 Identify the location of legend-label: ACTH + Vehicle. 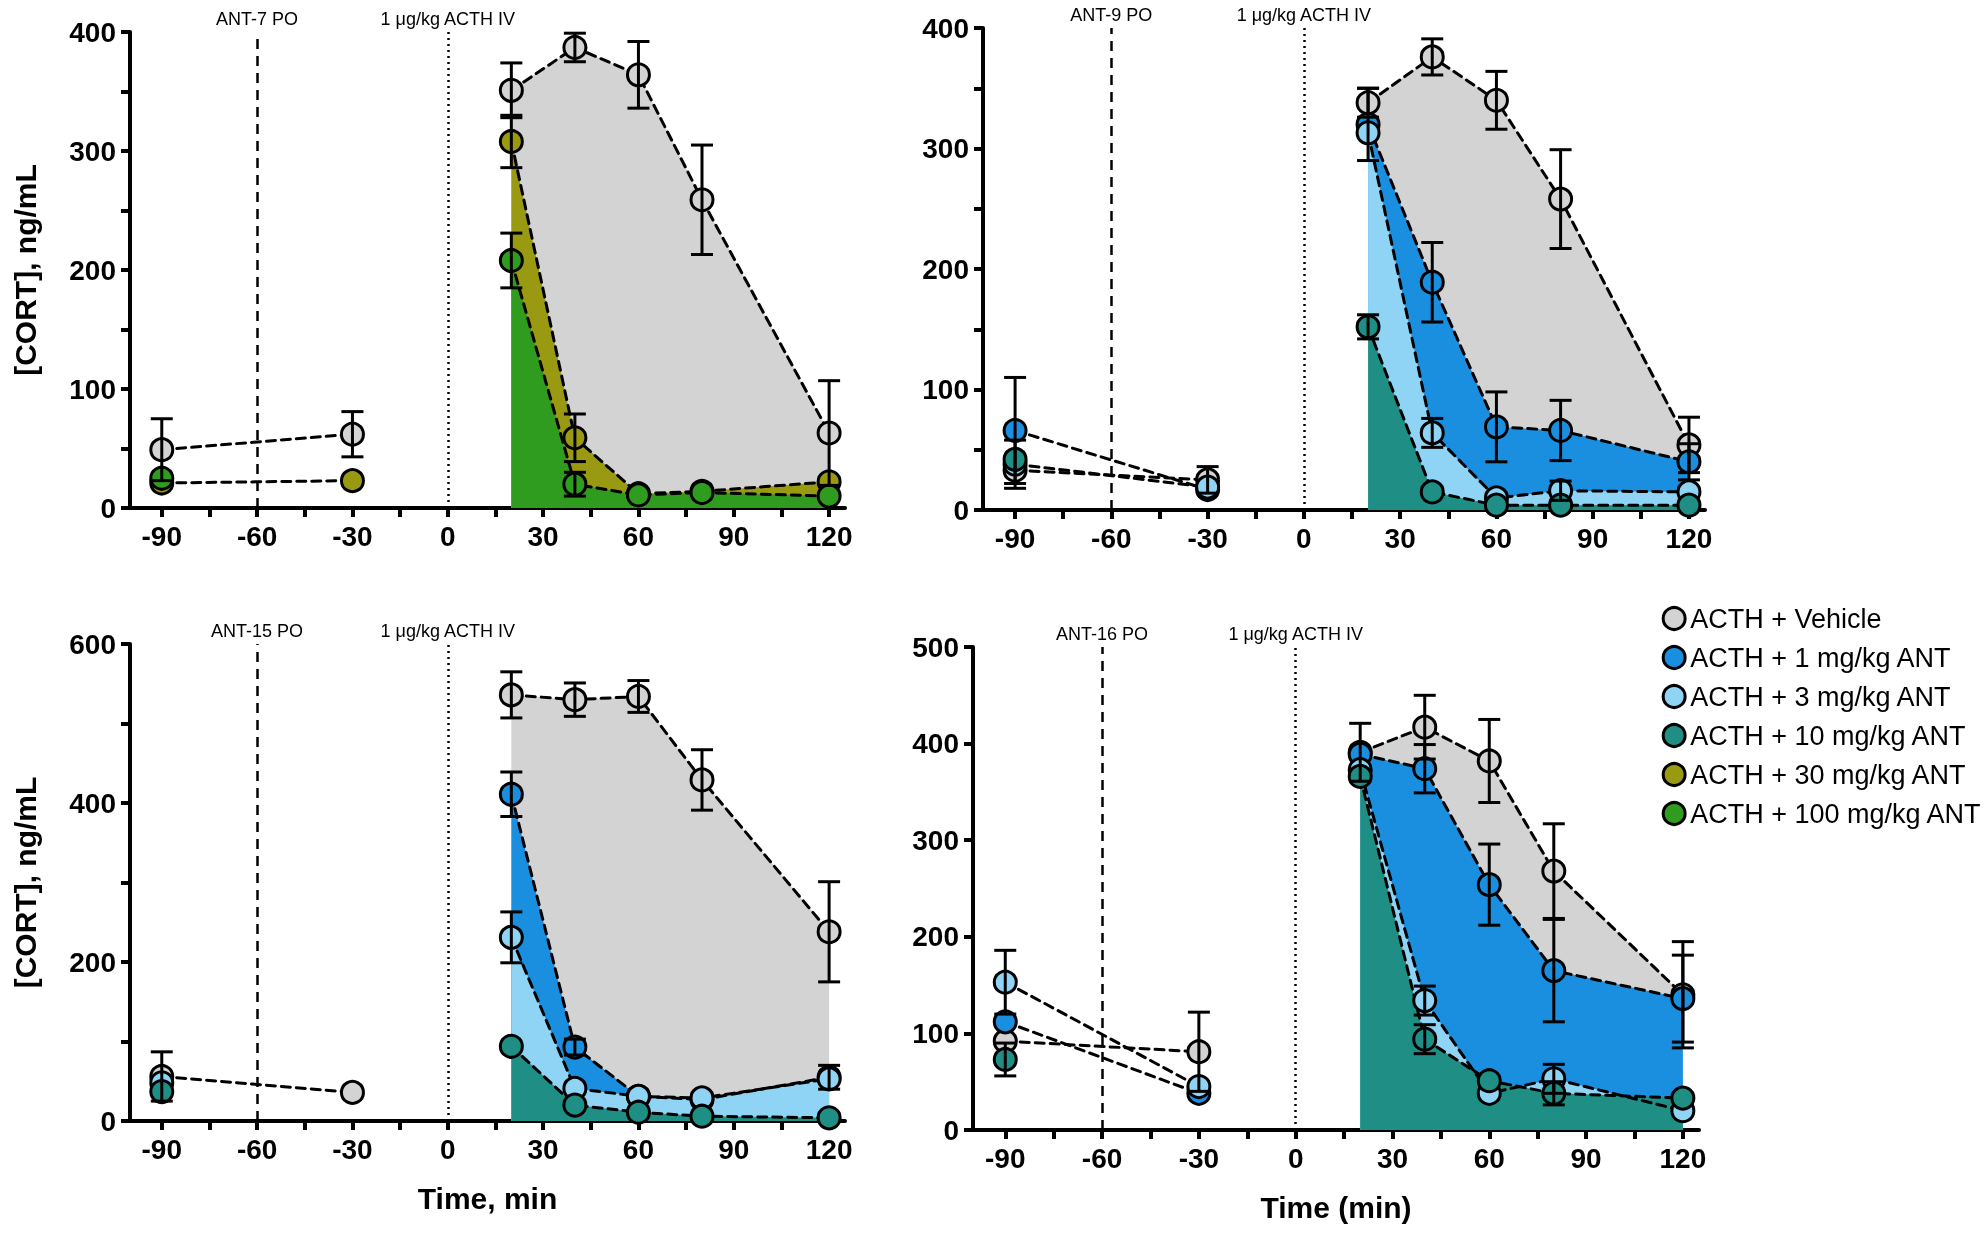
(1786, 618).